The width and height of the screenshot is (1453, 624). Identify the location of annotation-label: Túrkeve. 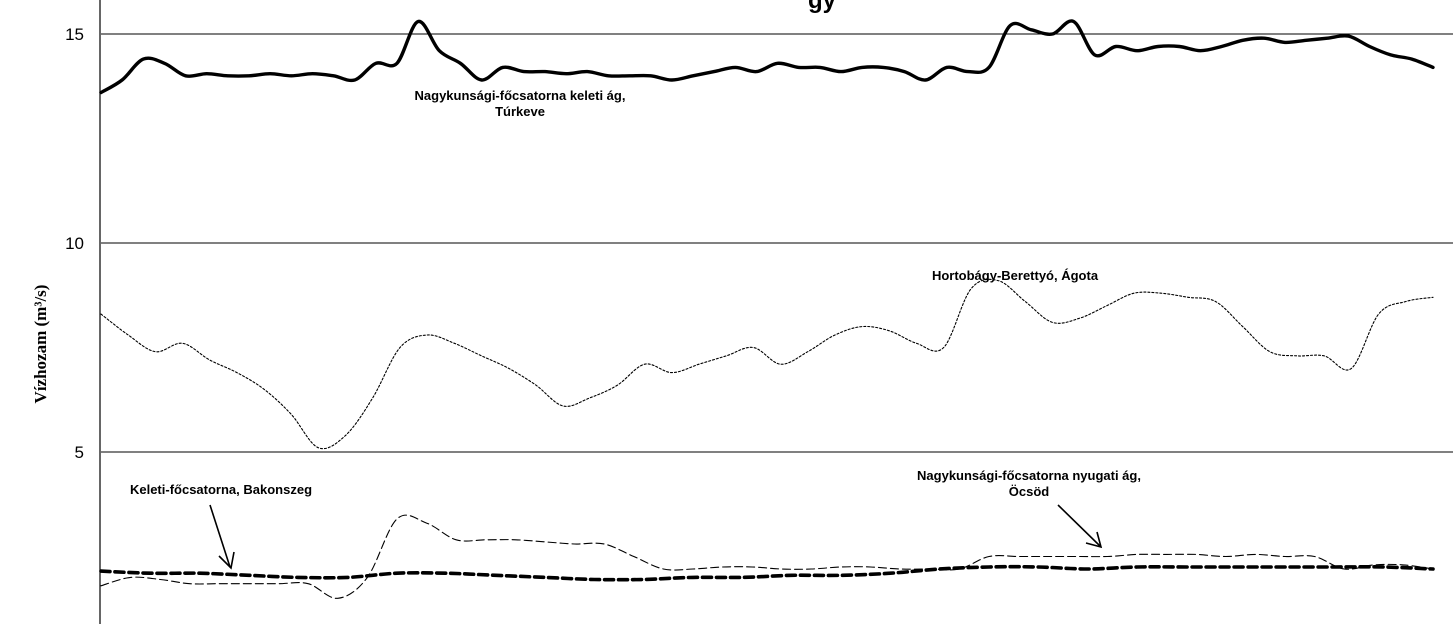
(520, 111).